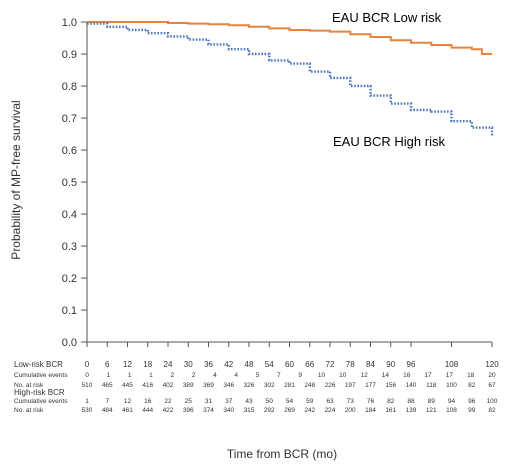 Image resolution: width=515 pixels, height=467 pixels. What do you see at coordinates (208, 364) in the screenshot?
I see `risk-time-label: 36` at bounding box center [208, 364].